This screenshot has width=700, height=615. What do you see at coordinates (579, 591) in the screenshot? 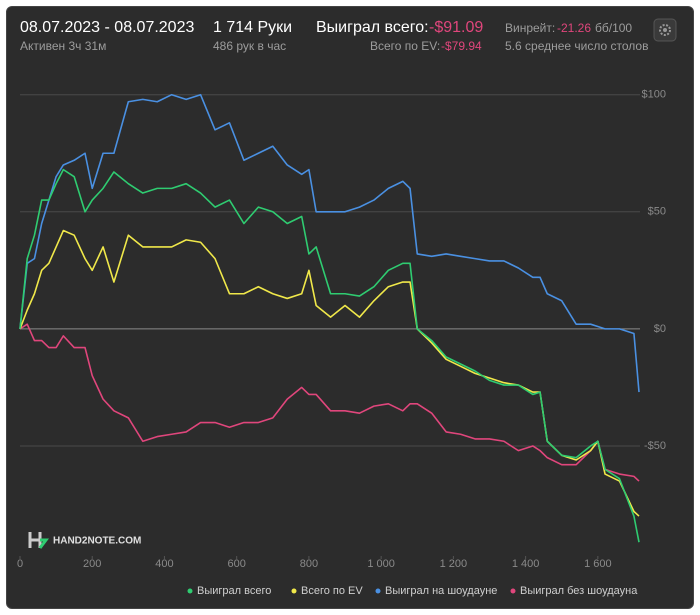
I see `legend-label: Выиграл без шоудауна` at bounding box center [579, 591].